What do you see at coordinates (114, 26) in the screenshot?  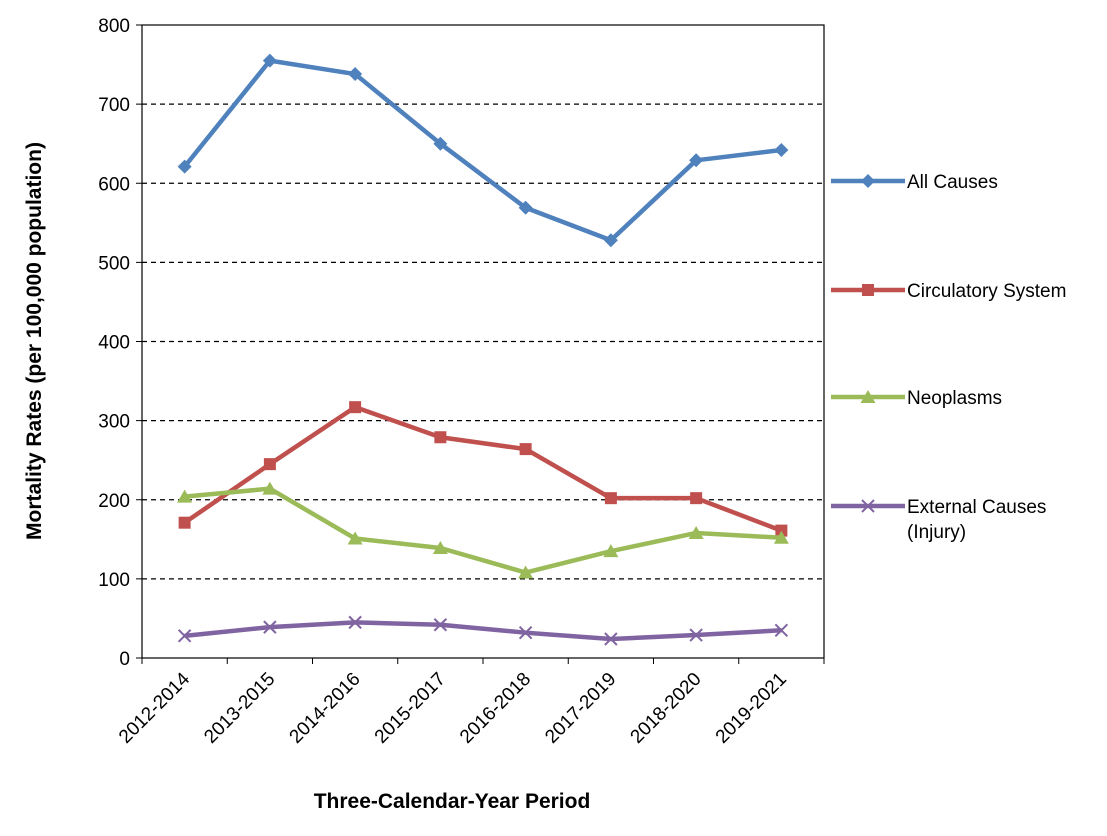 I see `y-tick-label: 800` at bounding box center [114, 26].